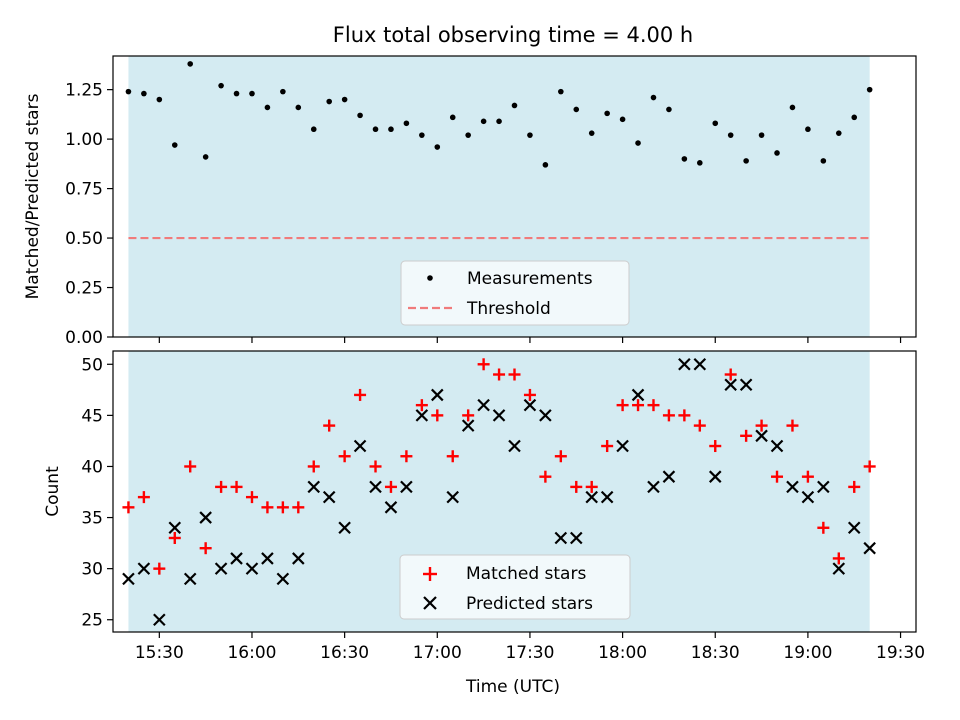 Image resolution: width=960 pixels, height=720 pixels. Describe the element at coordinates (430, 278) in the screenshot. I see `legend-marker-measurements` at that location.